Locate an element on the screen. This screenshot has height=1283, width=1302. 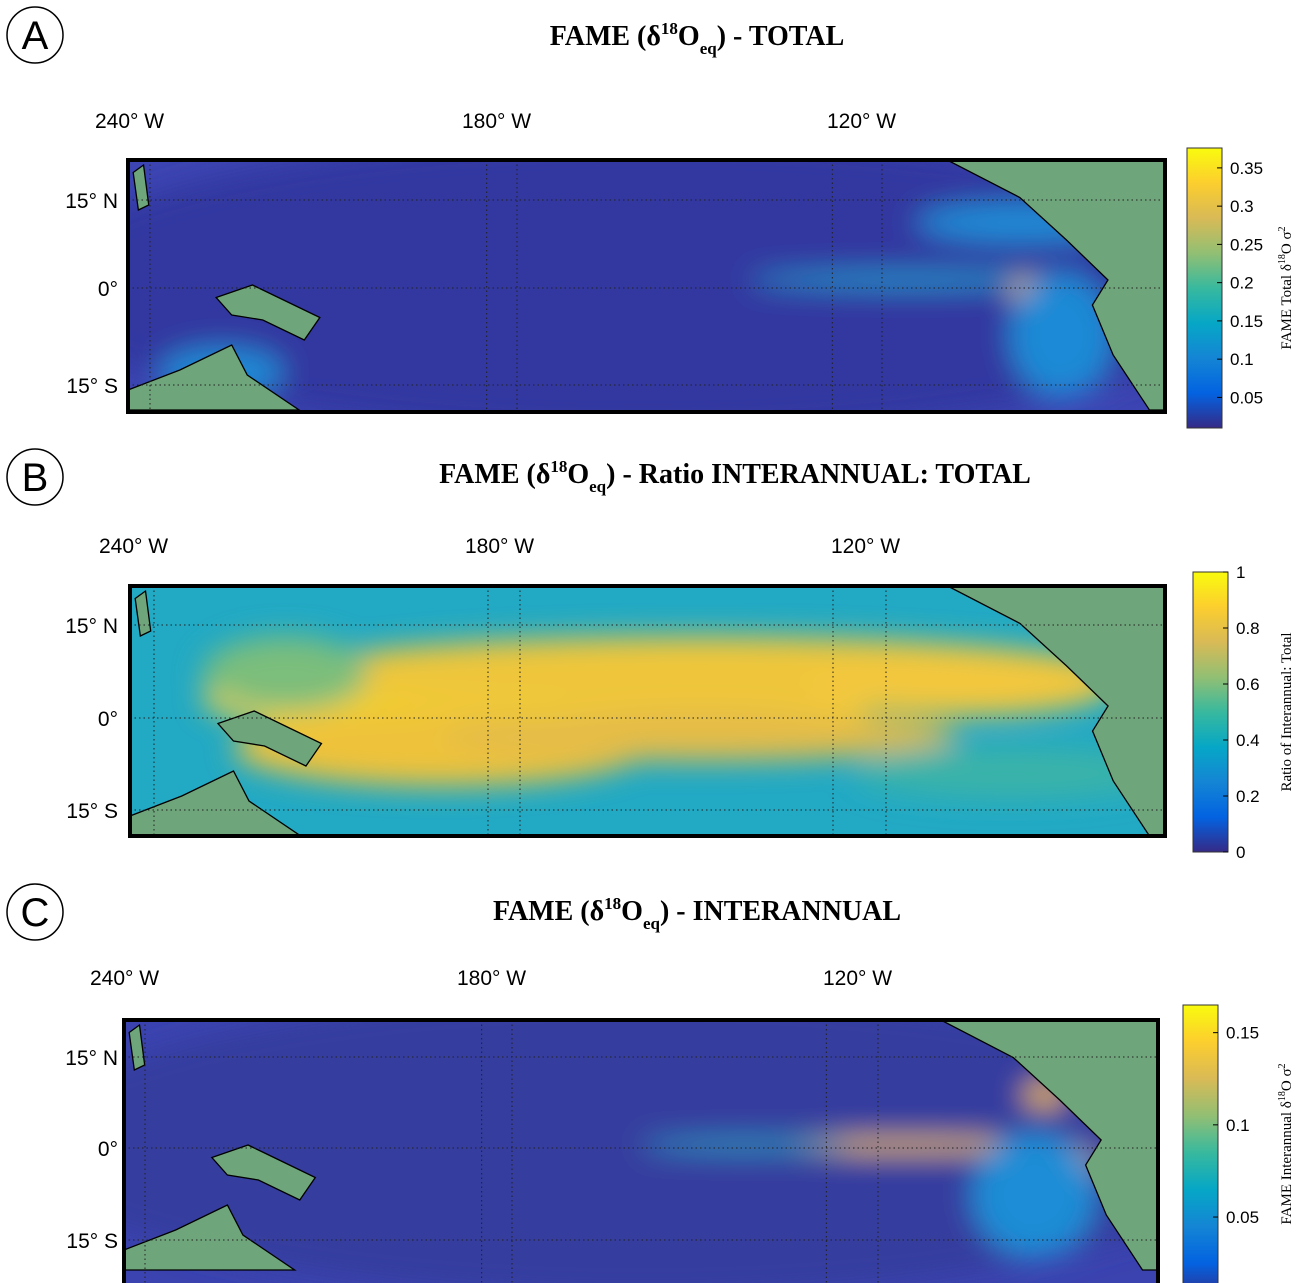
colorbar-label-text: FAME Total δ is located at coordinates (1287, 306).